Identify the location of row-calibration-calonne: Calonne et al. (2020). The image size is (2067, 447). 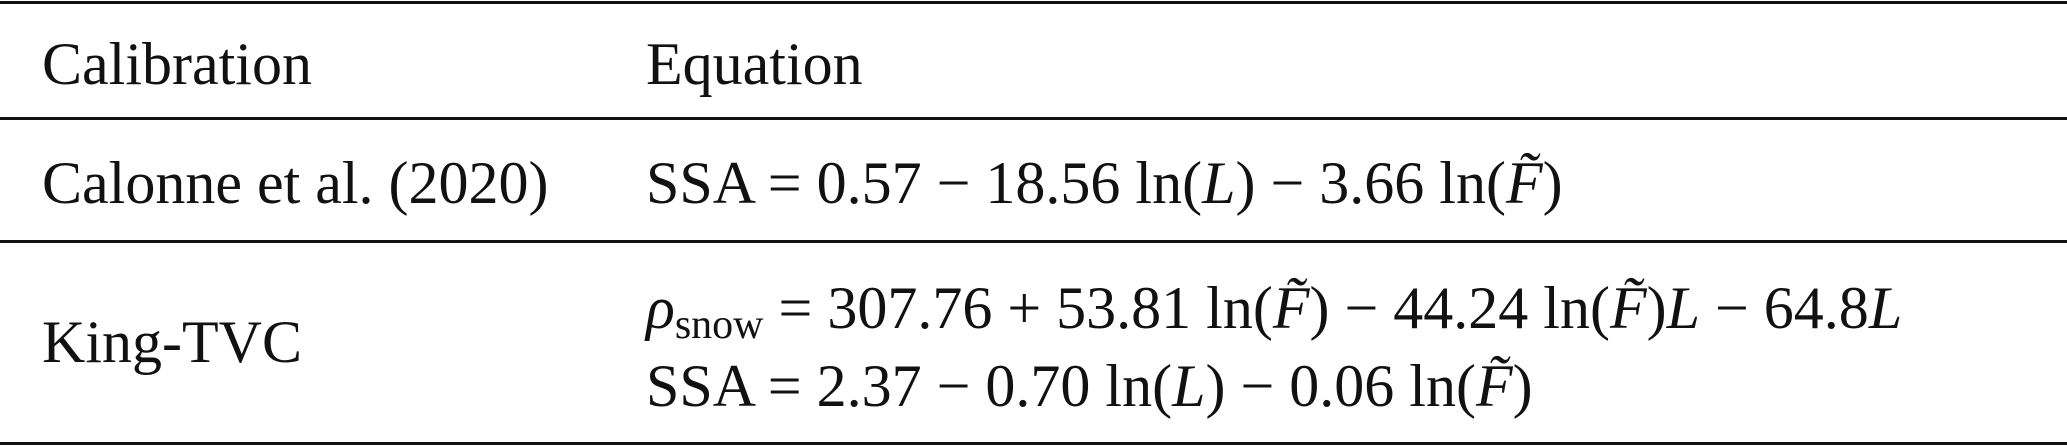
(295, 183).